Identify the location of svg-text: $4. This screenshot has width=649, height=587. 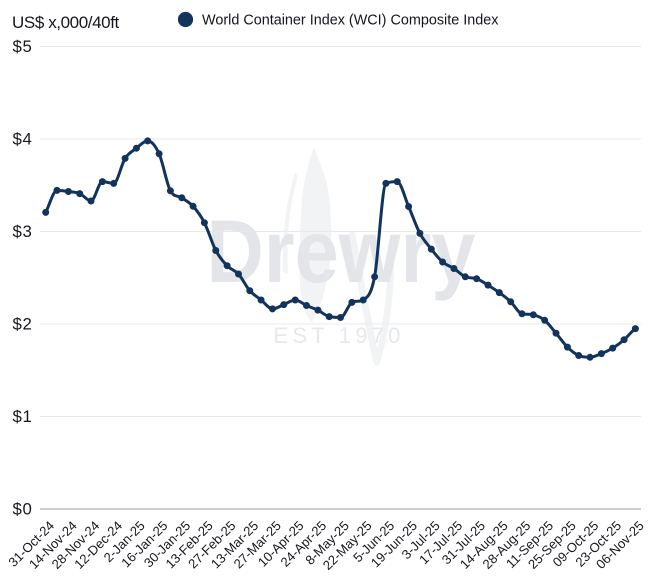
(23, 139).